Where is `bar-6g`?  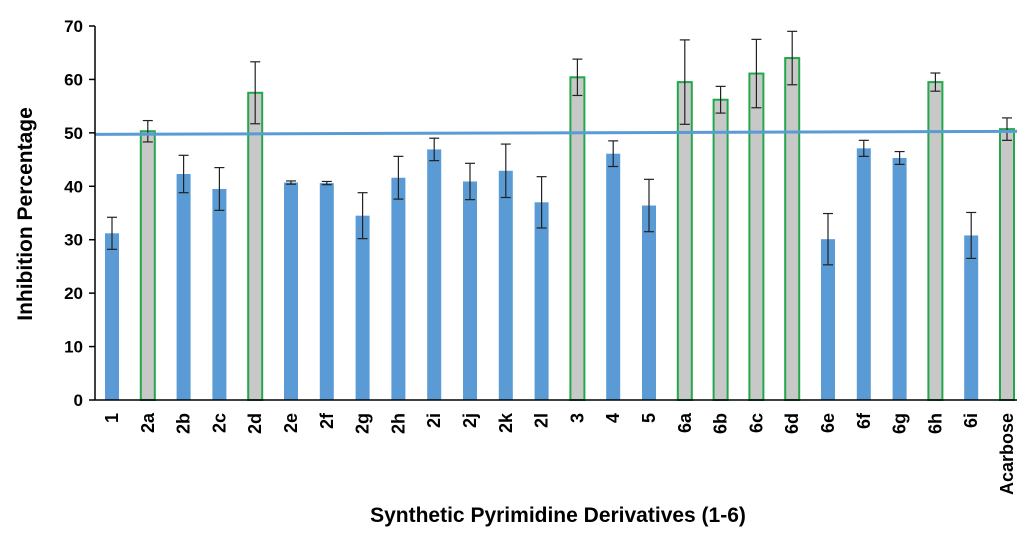
bar-6g is located at coordinates (899, 278).